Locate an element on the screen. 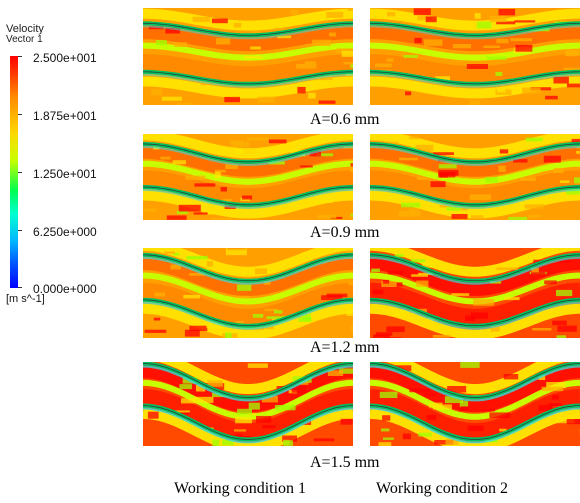  velocity-panel-r2-c1 is located at coordinates (248, 177).